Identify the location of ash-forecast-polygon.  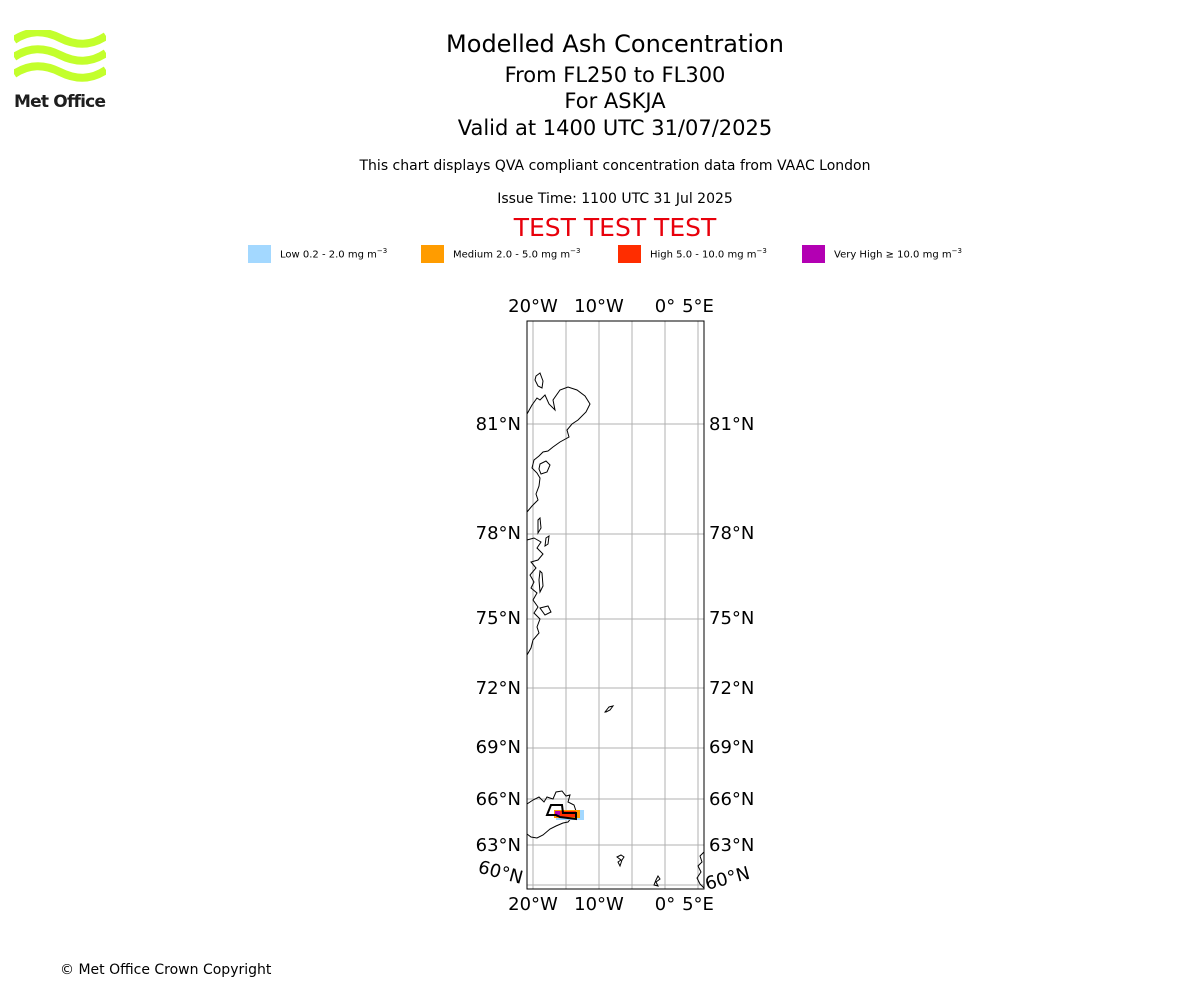
(561, 812).